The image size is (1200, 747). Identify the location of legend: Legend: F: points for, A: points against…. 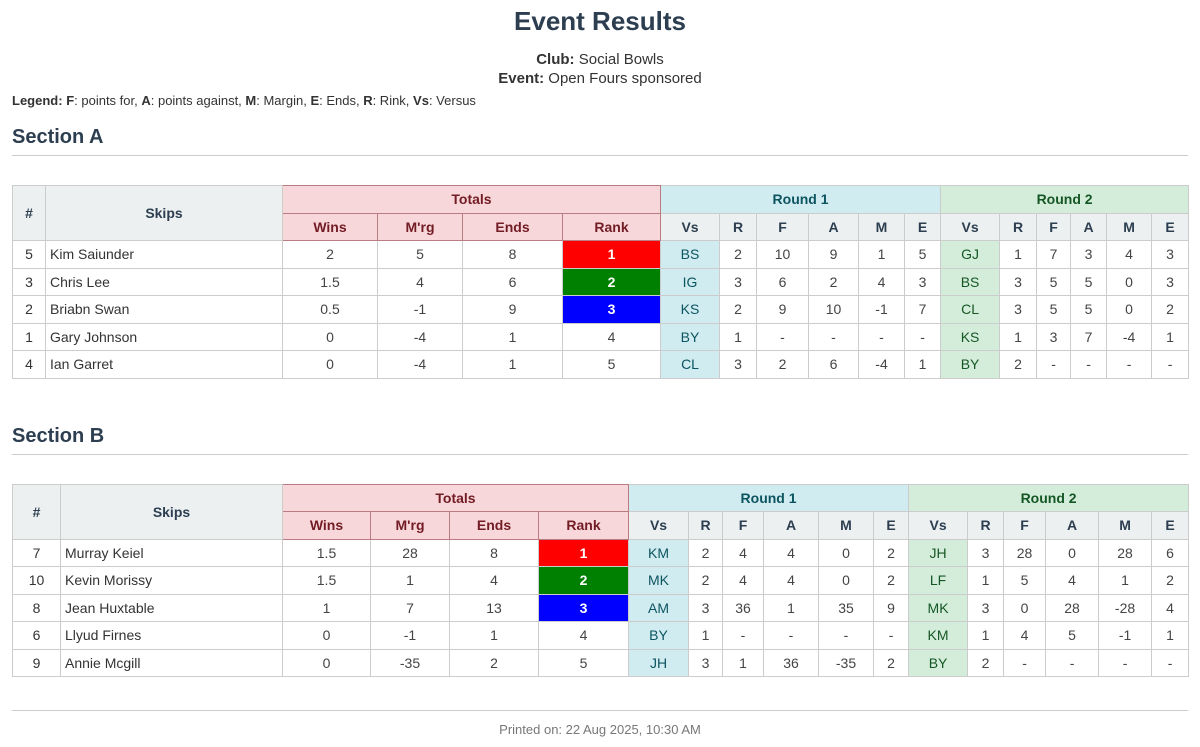
(600, 101).